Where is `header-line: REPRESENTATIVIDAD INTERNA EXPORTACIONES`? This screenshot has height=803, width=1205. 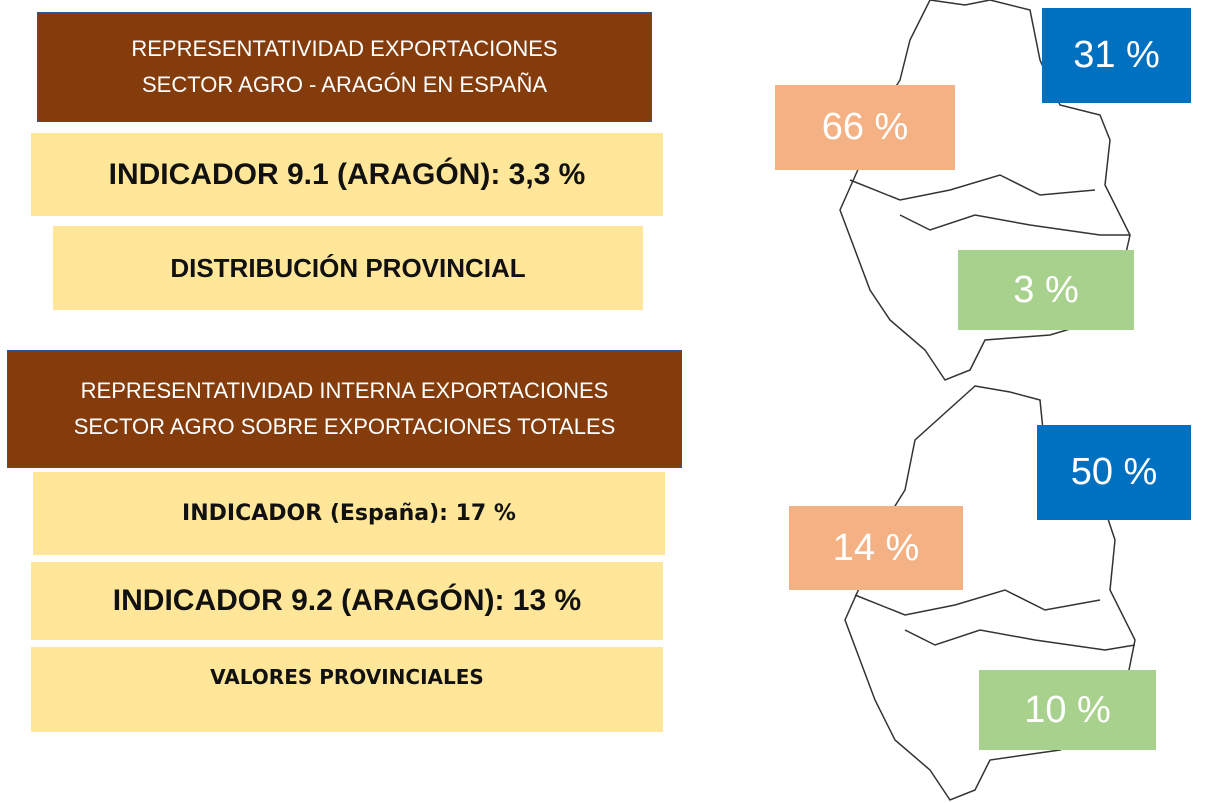 header-line: REPRESENTATIVIDAD INTERNA EXPORTACIONES is located at coordinates (344, 390).